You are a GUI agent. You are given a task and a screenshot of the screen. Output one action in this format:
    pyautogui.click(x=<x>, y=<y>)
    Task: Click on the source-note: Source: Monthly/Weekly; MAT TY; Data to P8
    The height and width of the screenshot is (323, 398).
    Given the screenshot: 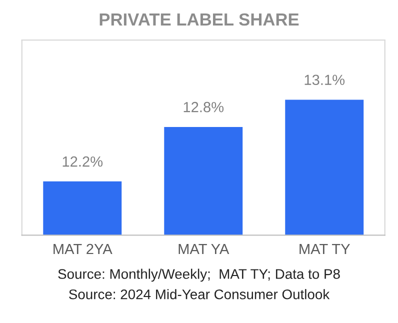 What is the action you would take?
    pyautogui.click(x=199, y=275)
    